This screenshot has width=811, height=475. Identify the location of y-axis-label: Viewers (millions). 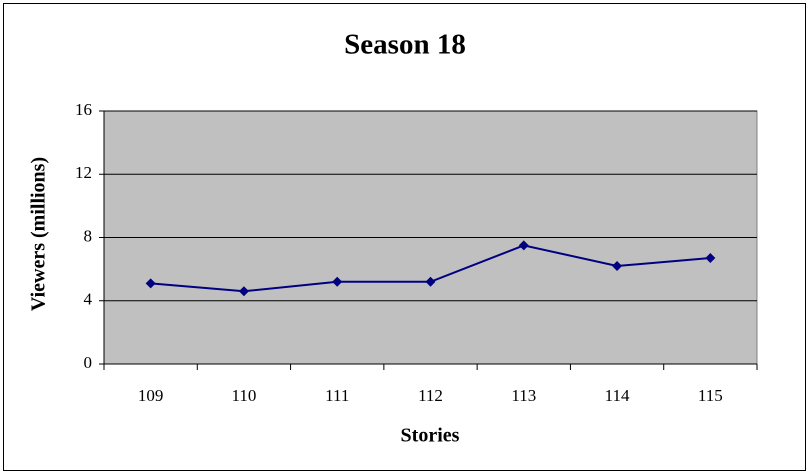
(39, 234).